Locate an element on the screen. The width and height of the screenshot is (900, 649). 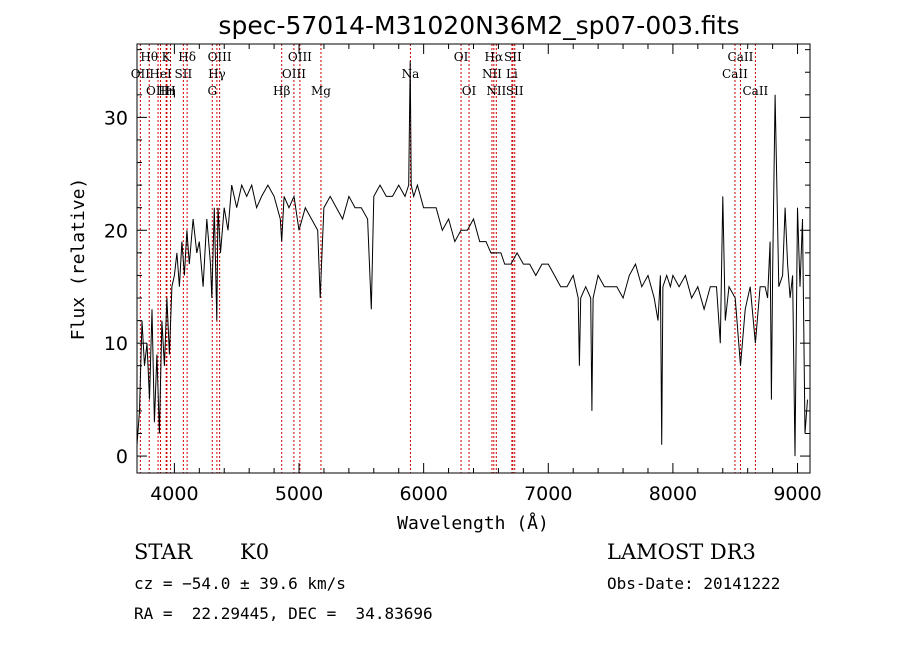
line-label-9: G is located at coordinates (212, 91).